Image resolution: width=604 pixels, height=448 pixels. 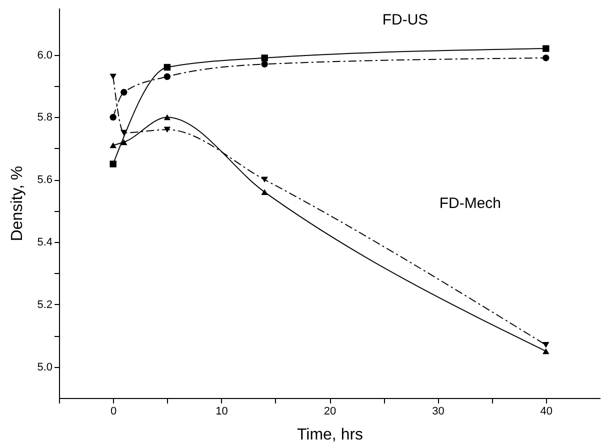 I want to click on y-tick-label: 5.4, so click(x=44, y=242).